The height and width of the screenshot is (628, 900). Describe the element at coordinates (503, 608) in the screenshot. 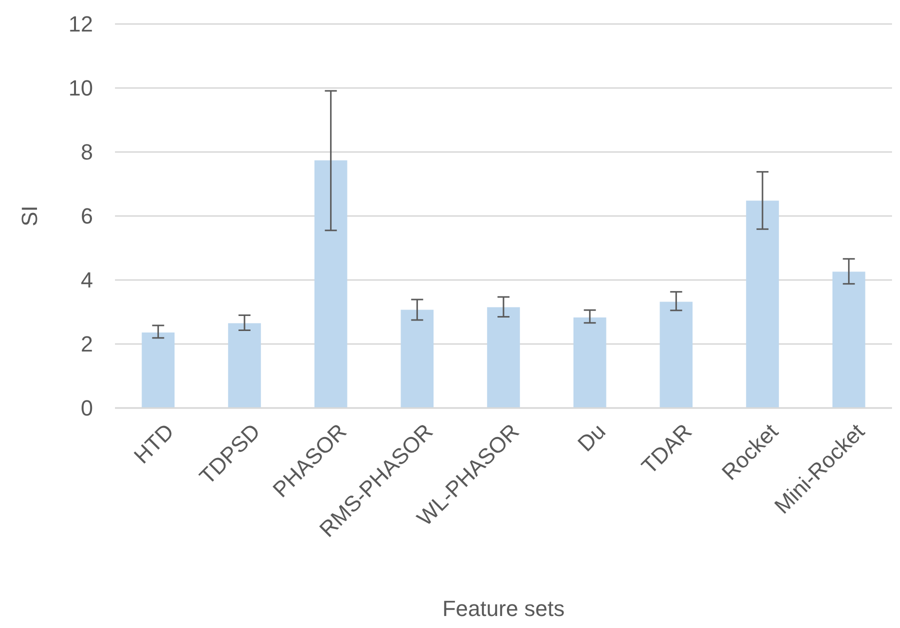

I see `x-axis-title: Feature sets` at that location.